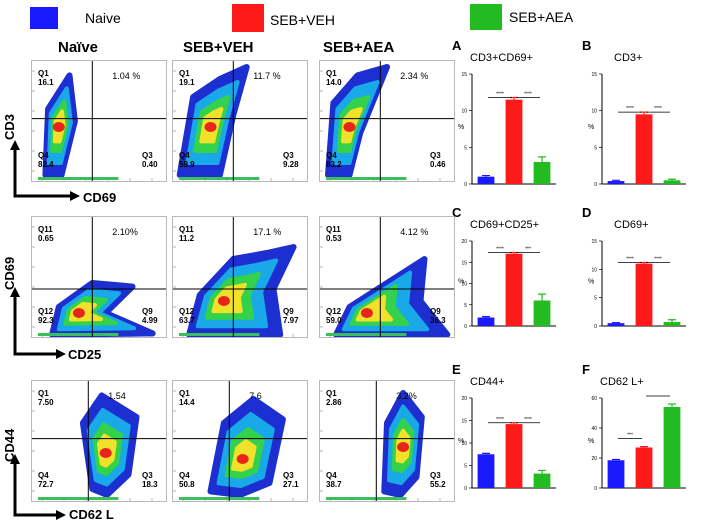 The image size is (708, 522). What do you see at coordinates (359, 47) in the screenshot?
I see `column-header-seb-aea: SEB+AEA` at bounding box center [359, 47].